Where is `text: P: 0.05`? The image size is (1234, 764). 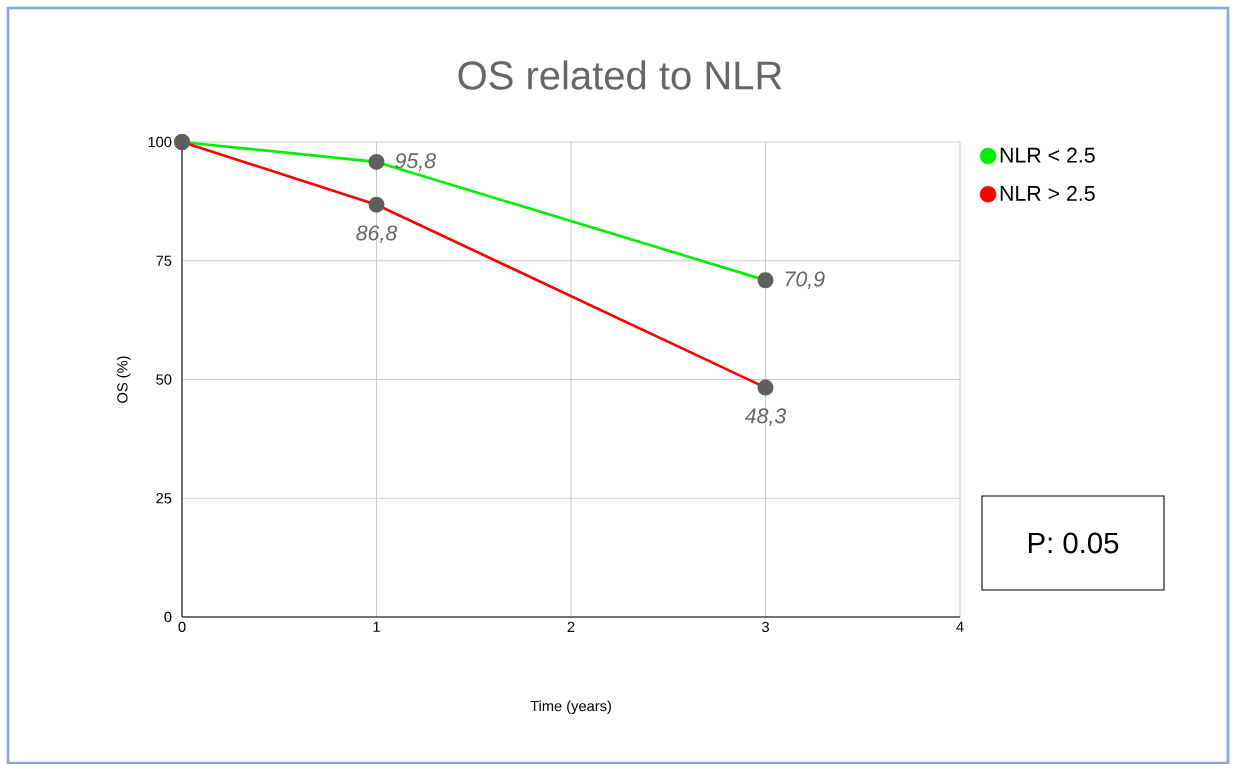 text: P: 0.05 is located at coordinates (1073, 543).